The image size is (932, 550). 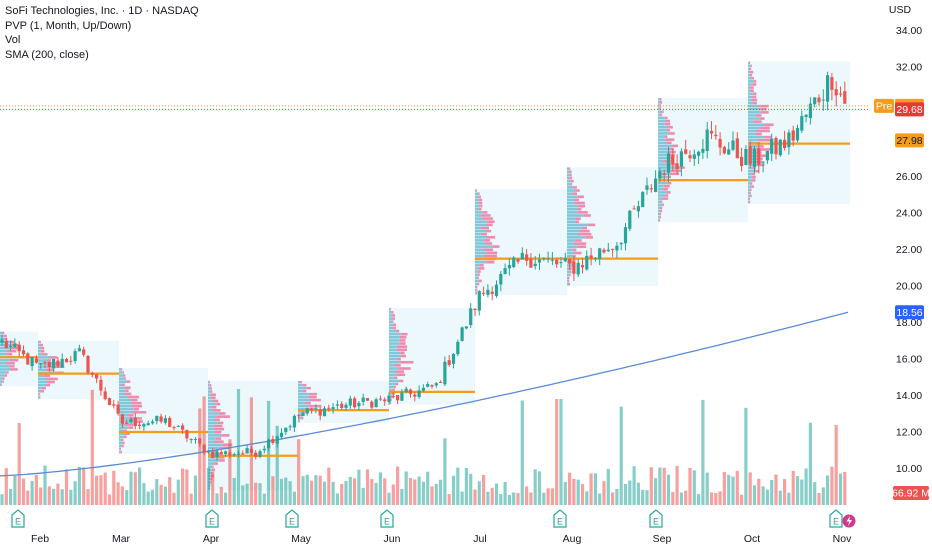 I want to click on dividend-event-icon, so click(x=849, y=521).